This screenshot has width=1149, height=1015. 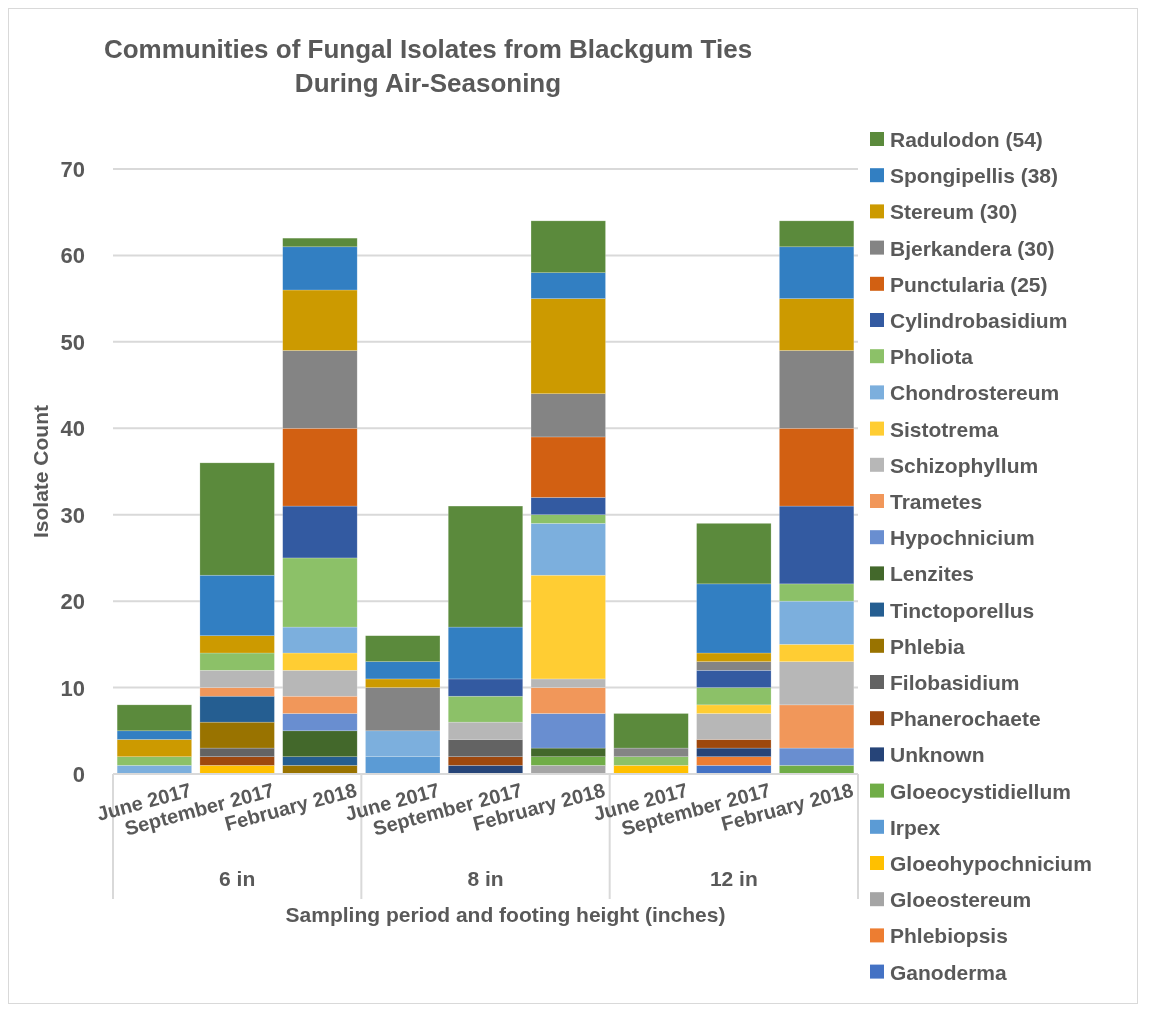 I want to click on legend-label: Phlebia, so click(x=928, y=646).